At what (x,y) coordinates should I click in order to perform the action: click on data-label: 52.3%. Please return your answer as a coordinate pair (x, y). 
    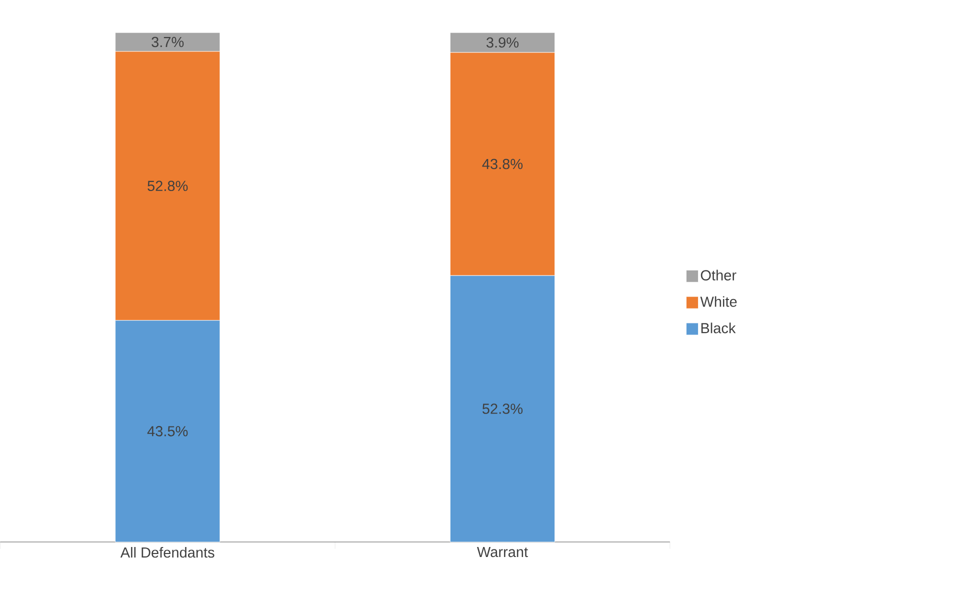
    Looking at the image, I should click on (502, 409).